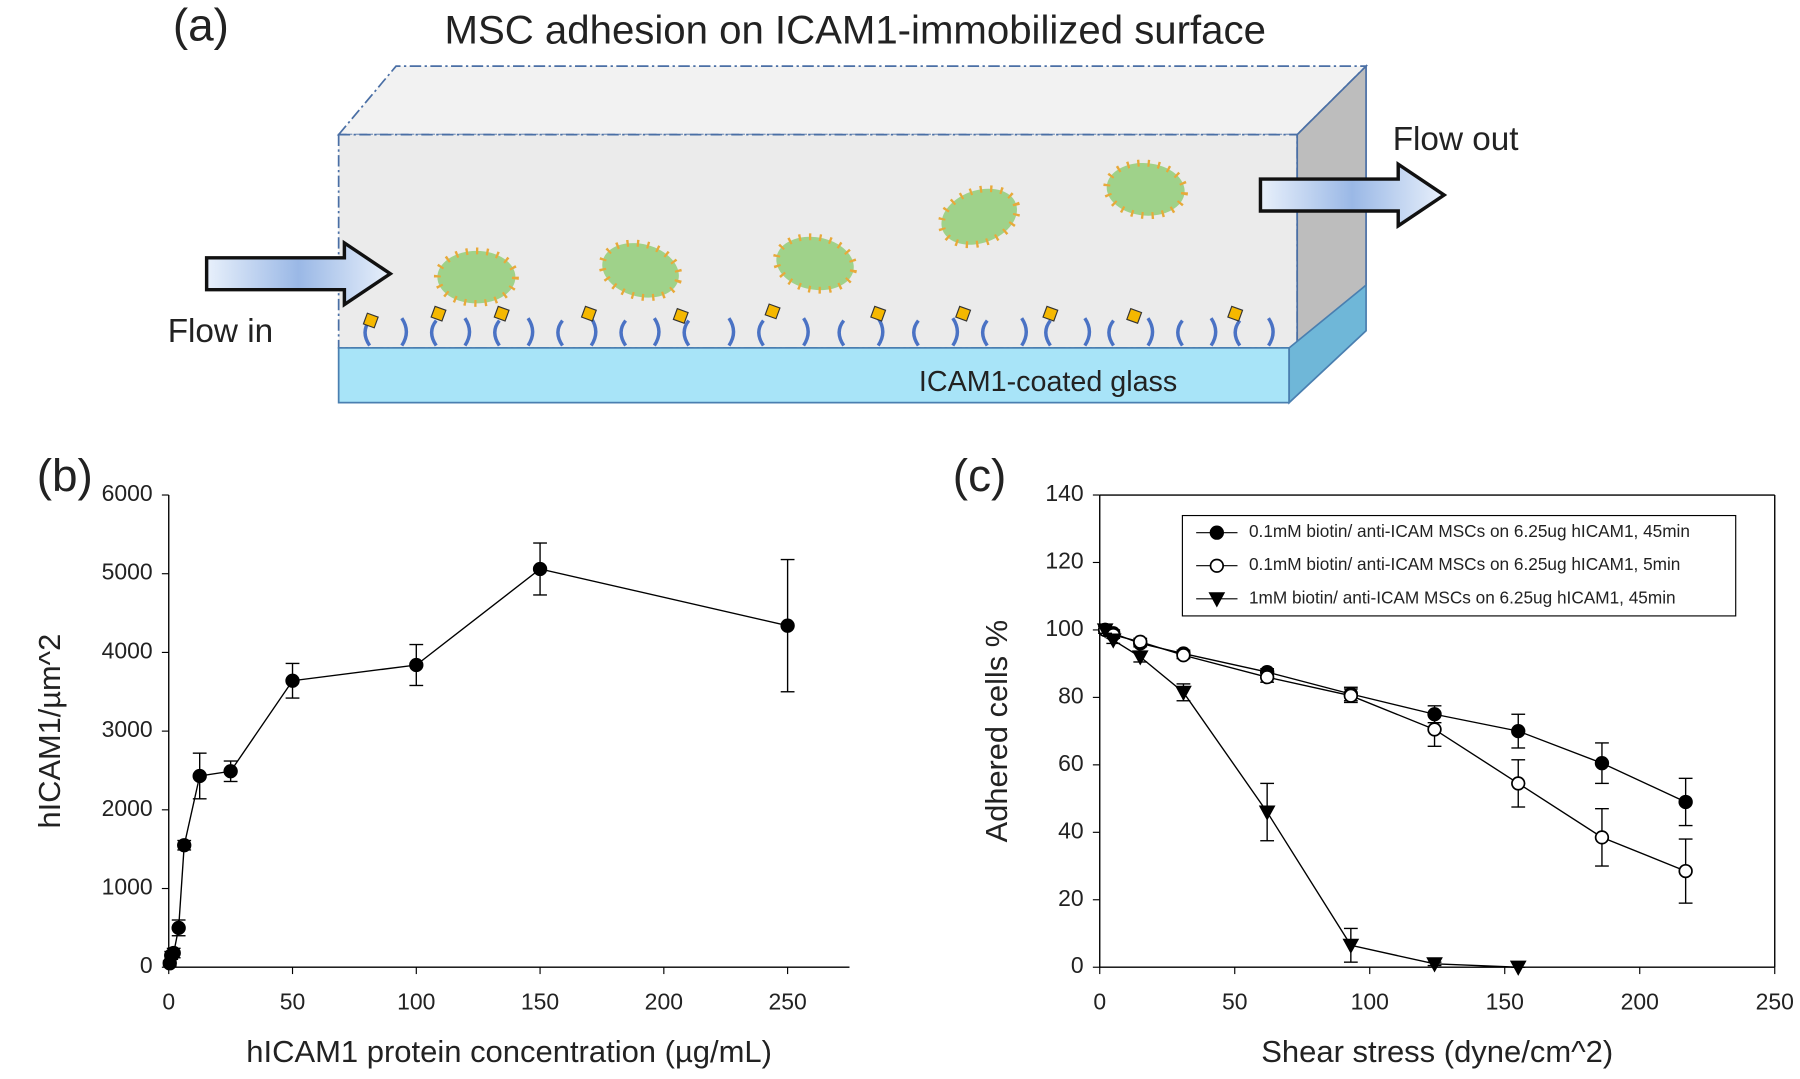 This screenshot has width=1800, height=1079. What do you see at coordinates (1064, 628) in the screenshot?
I see `y-tick-label: 100` at bounding box center [1064, 628].